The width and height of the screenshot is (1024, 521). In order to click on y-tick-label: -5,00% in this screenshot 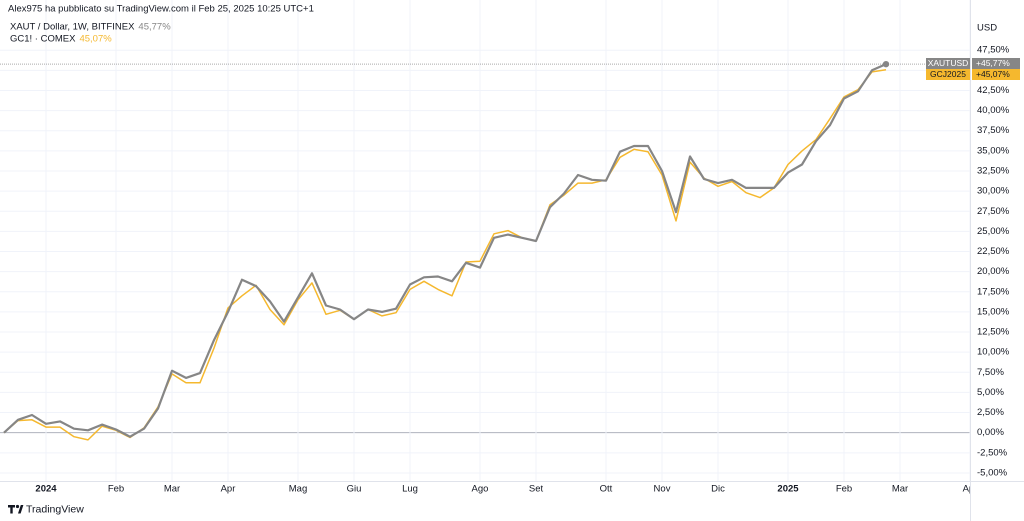, I will do `click(992, 472)`.